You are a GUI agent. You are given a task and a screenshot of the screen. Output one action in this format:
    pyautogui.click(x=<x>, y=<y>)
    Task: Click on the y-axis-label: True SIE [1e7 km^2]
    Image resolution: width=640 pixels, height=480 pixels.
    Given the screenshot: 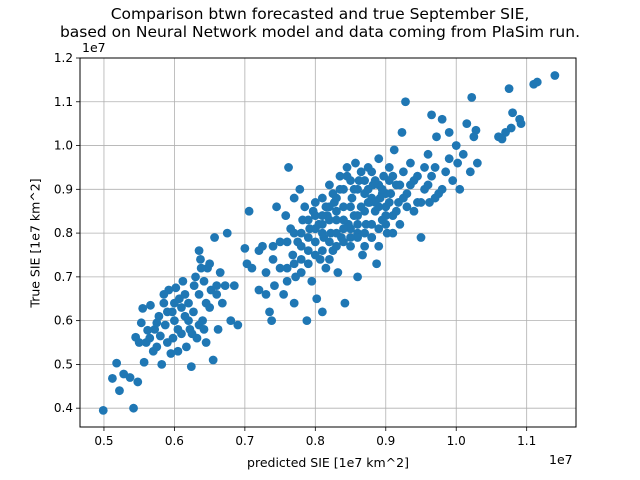 What is the action you would take?
    pyautogui.click(x=35, y=243)
    